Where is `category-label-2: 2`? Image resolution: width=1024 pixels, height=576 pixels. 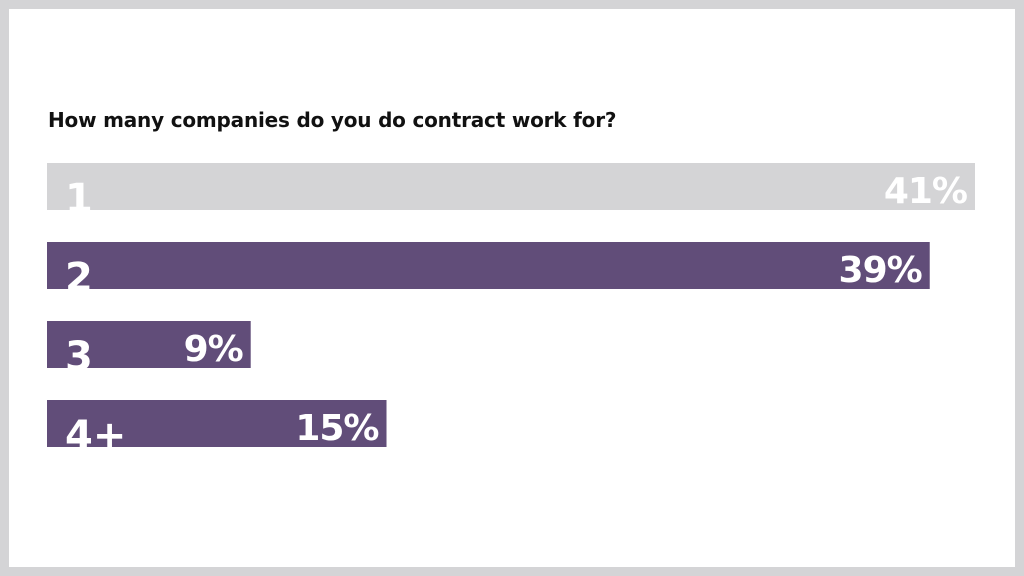
category-label-2: 2 is located at coordinates (79, 278).